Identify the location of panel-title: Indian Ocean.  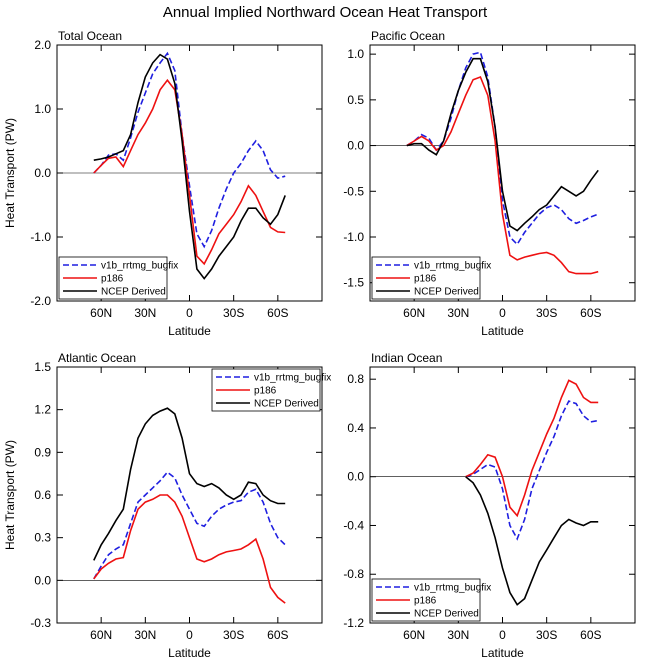
(406, 358).